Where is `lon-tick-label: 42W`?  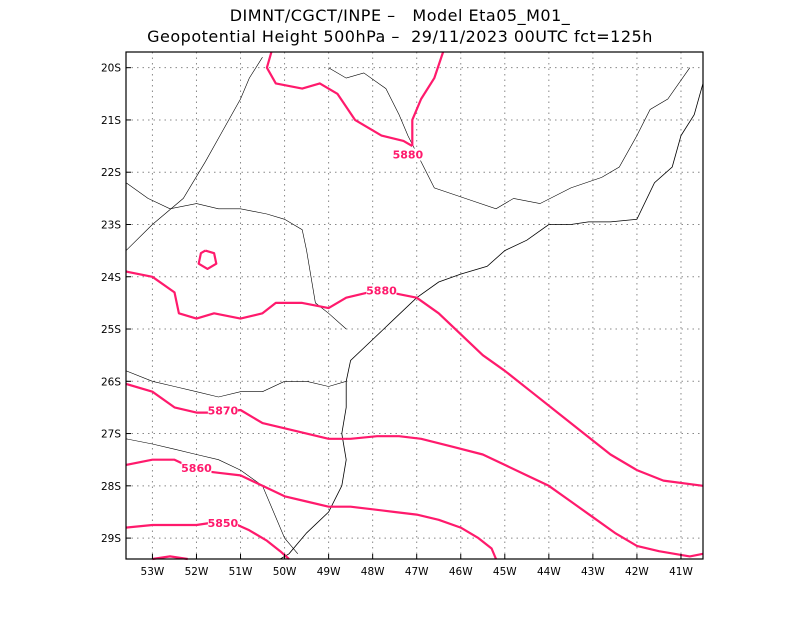 lon-tick-label: 42W is located at coordinates (637, 572).